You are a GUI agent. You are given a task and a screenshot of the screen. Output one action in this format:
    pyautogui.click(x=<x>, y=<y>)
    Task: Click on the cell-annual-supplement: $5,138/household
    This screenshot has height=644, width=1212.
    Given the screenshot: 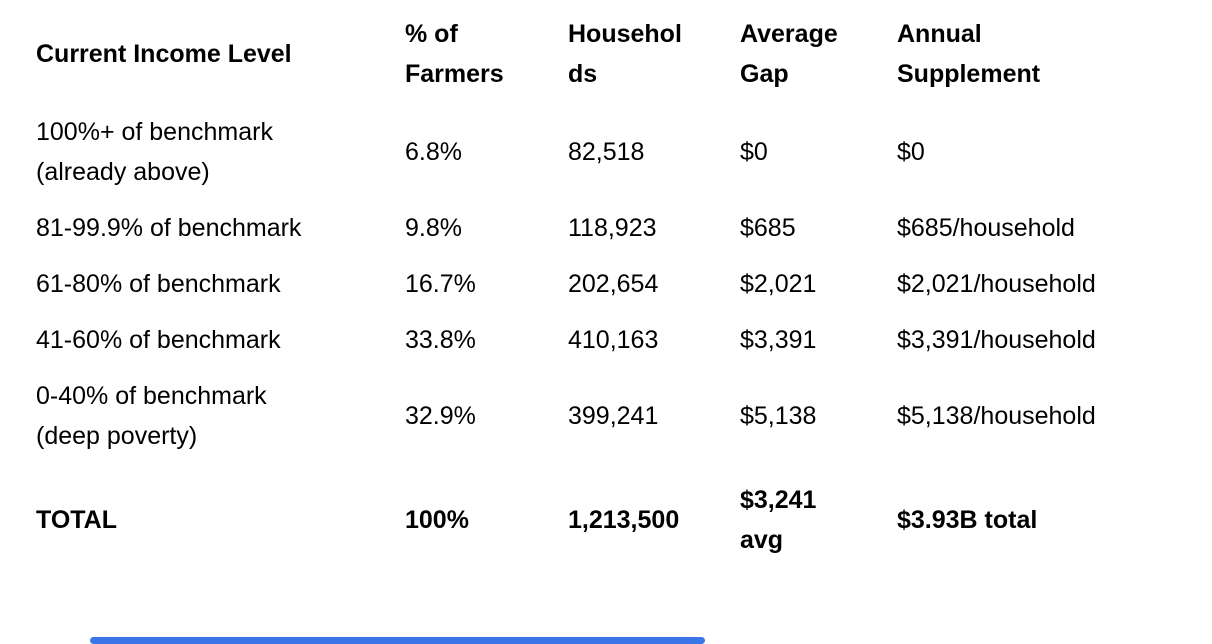 What is the action you would take?
    pyautogui.click(x=996, y=416)
    